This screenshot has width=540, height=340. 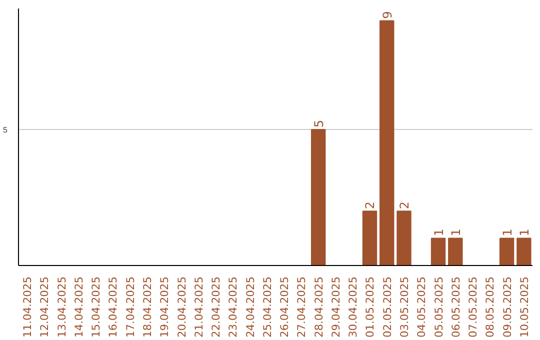 I want to click on x-tick-label: 15.04.2025, so click(x=96, y=307).